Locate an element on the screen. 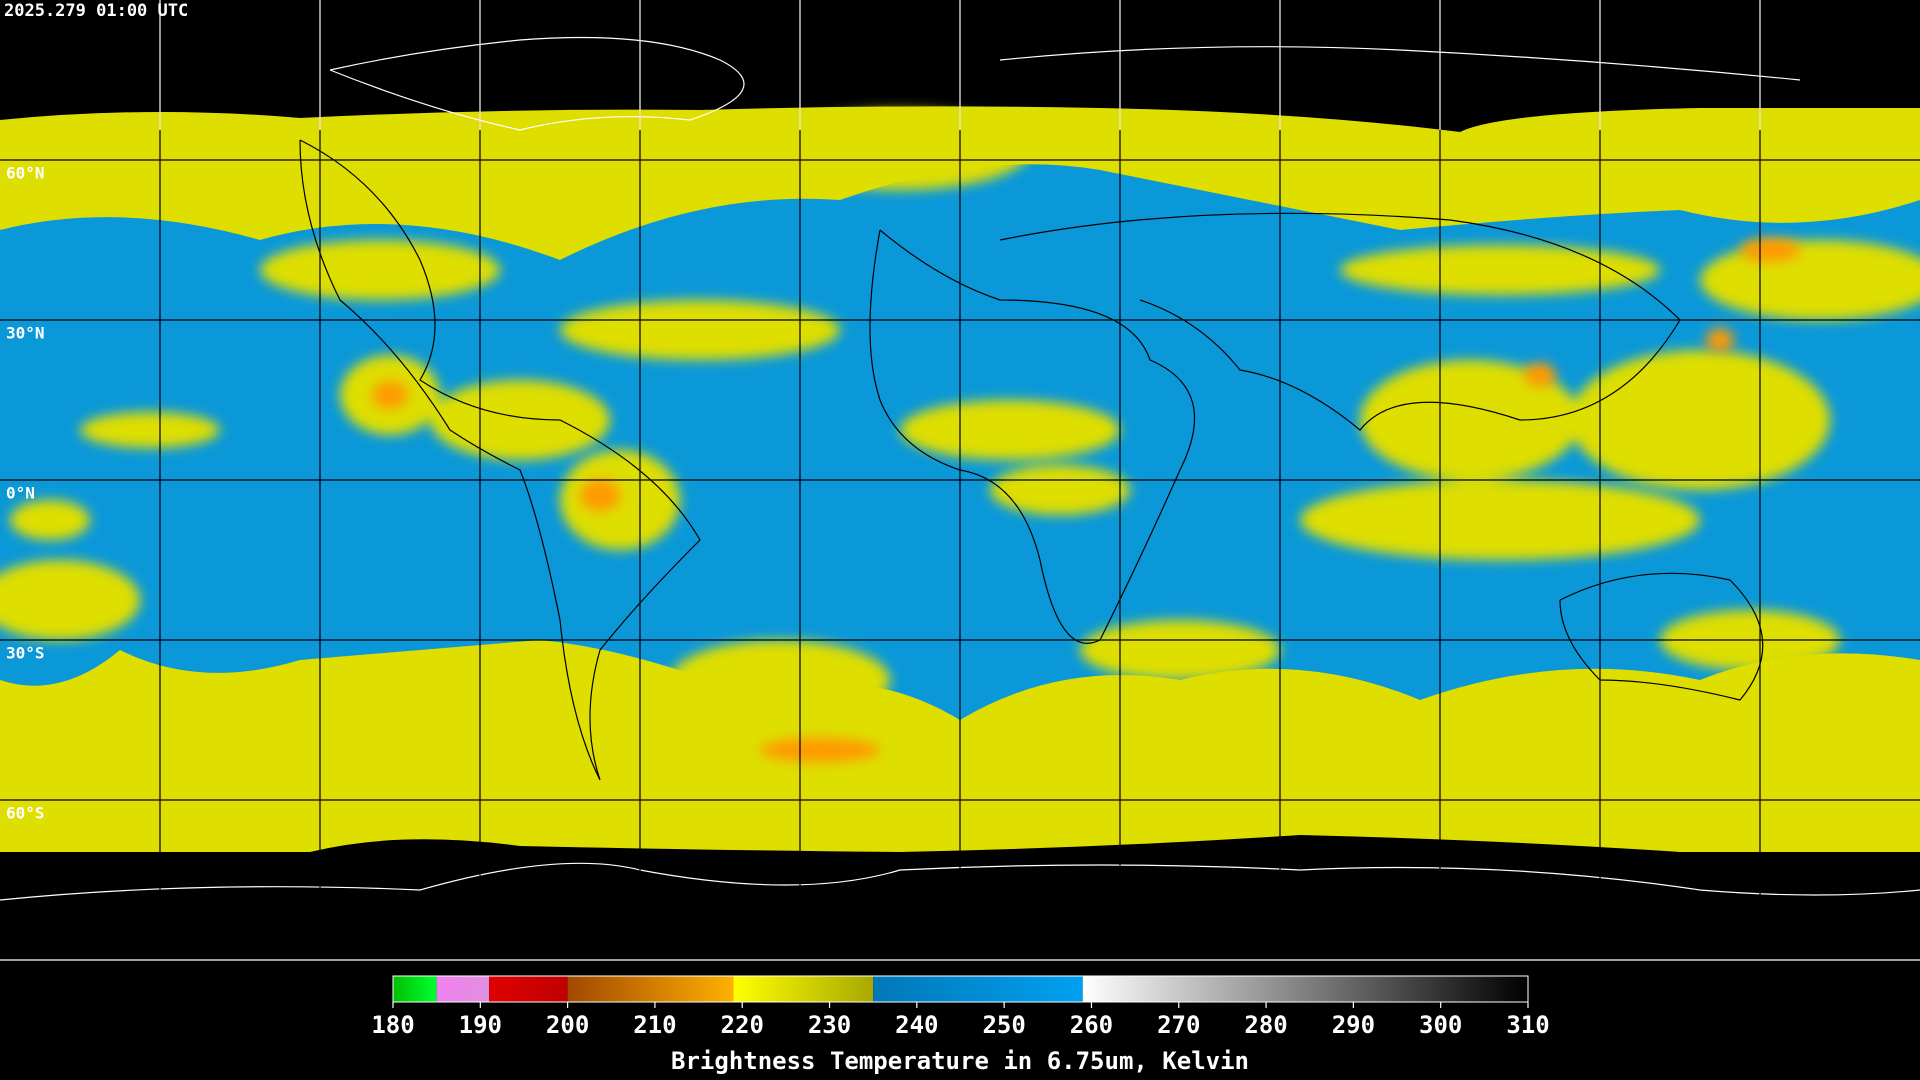 The image size is (1920, 1080). latitude-label: 60°N is located at coordinates (25, 173).